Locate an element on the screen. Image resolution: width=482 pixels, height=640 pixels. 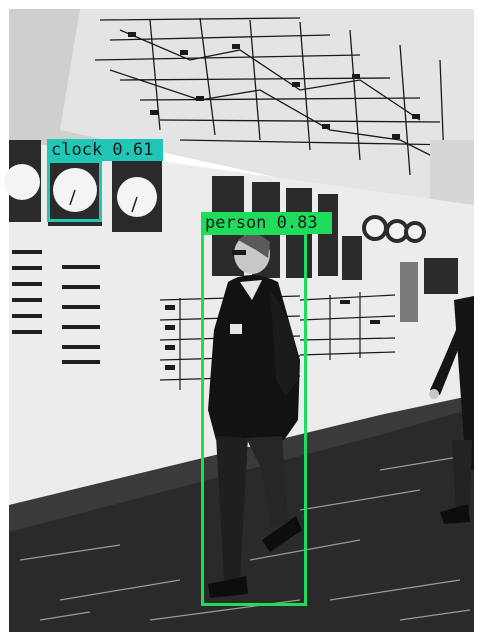
clock-detection-label: clock 0.61 is located at coordinates (105, 150).